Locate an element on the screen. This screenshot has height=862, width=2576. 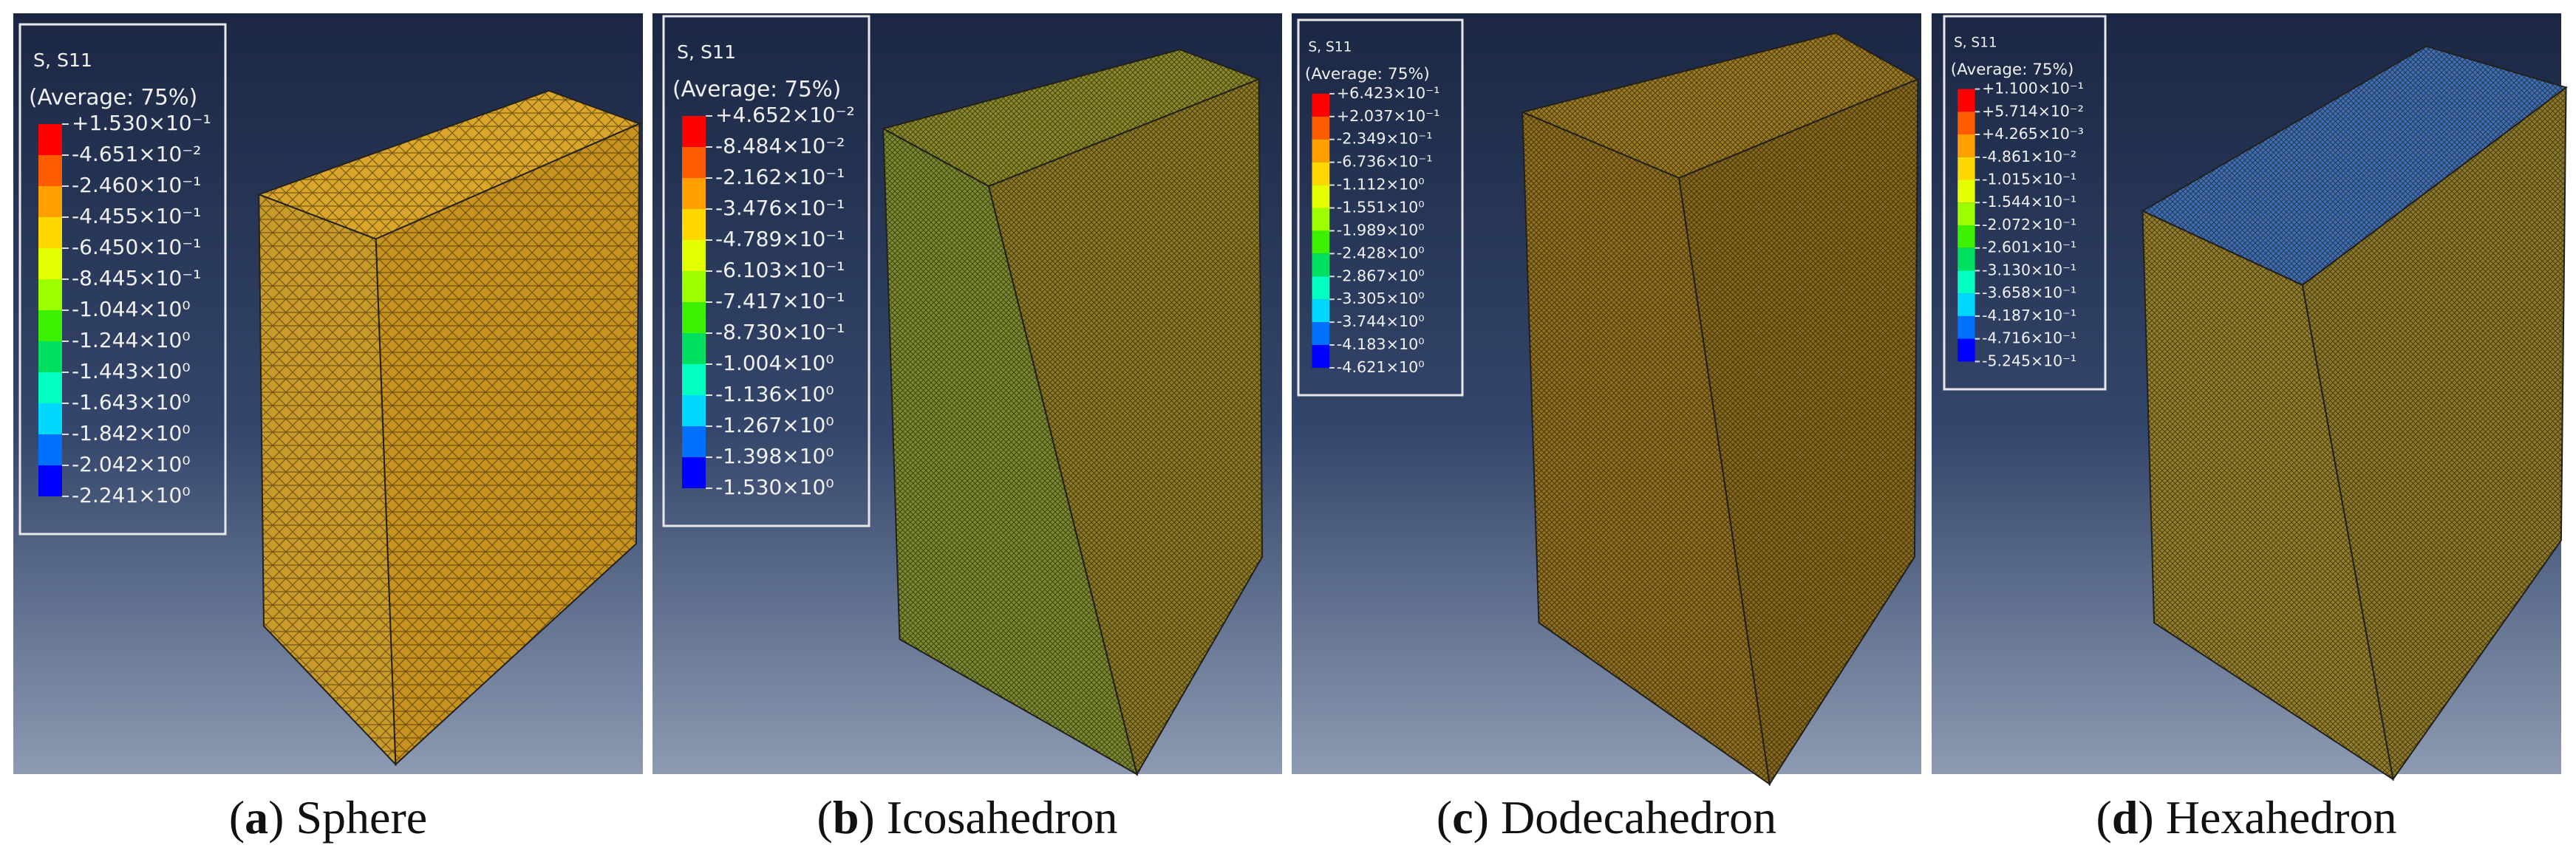
caption-name: Hexahedron is located at coordinates (2275, 817).